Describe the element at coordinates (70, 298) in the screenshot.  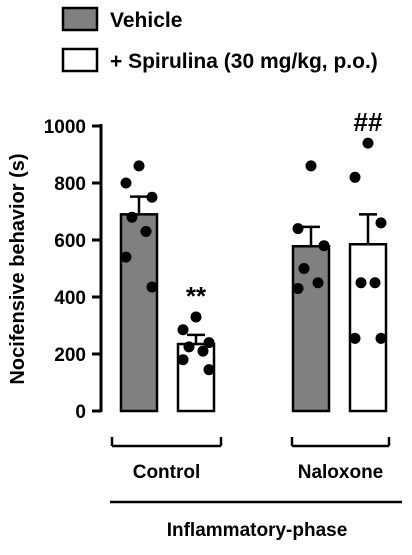
I see `y-tick-label-400: 400` at that location.